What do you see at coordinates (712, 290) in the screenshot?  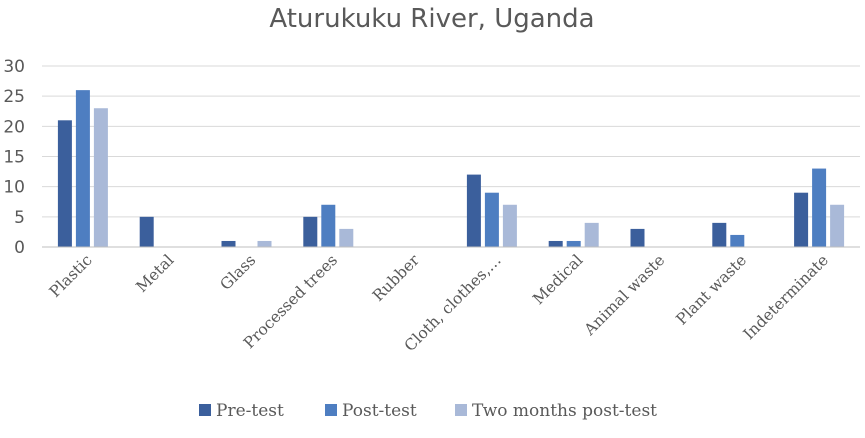 I see `x-tick-label: Plant waste` at bounding box center [712, 290].